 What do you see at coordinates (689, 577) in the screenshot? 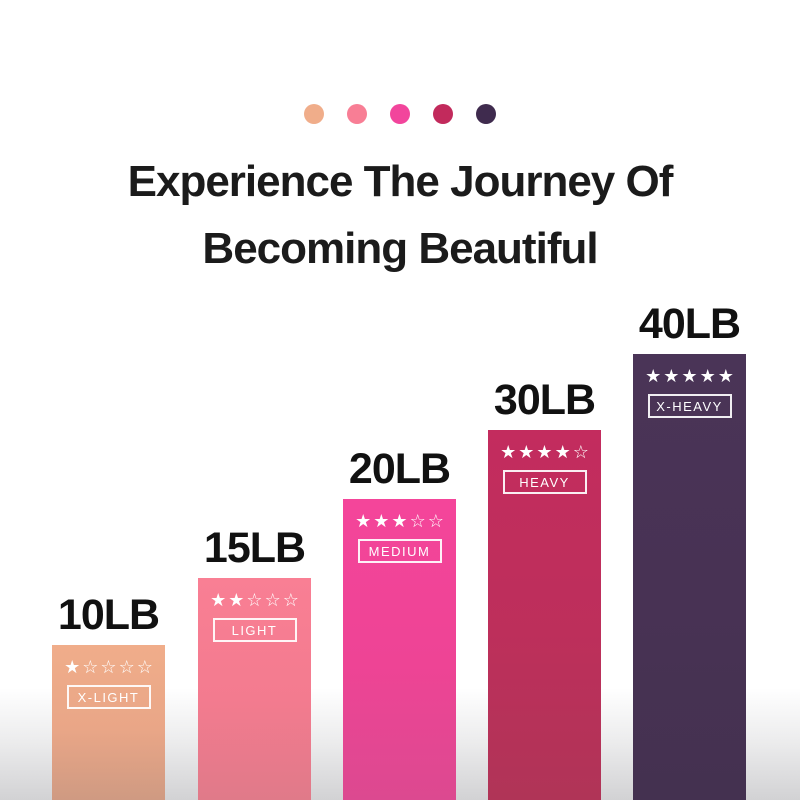
I see `bar-40lb: ★★★★★ X-HEAVY` at bounding box center [689, 577].